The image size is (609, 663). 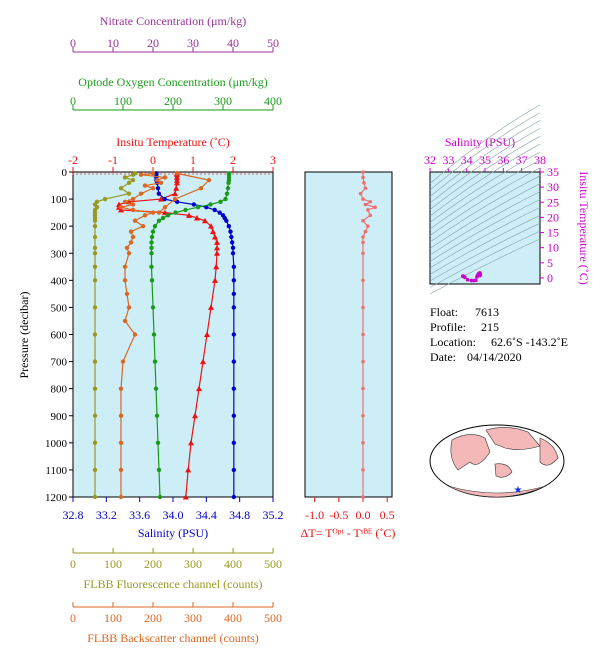 What do you see at coordinates (553, 187) in the screenshot?
I see `ts-y-tick-label: 30` at bounding box center [553, 187].